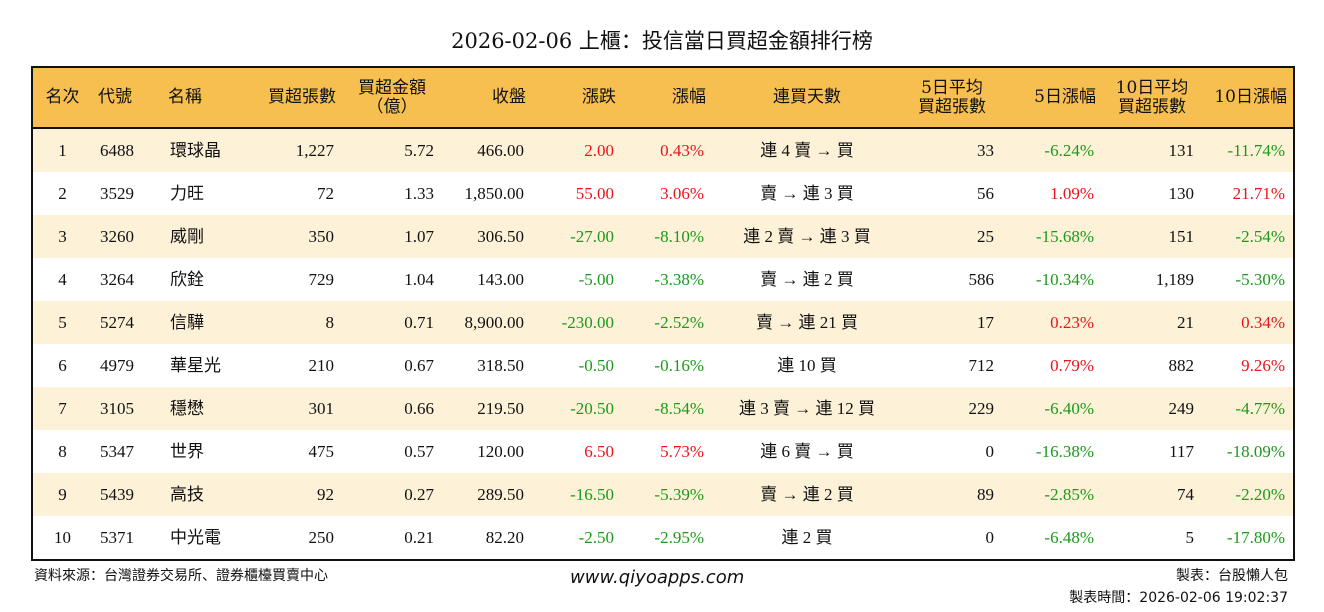 The height and width of the screenshot is (612, 1324). Describe the element at coordinates (117, 150) in the screenshot. I see `table-cell: 6488` at that location.